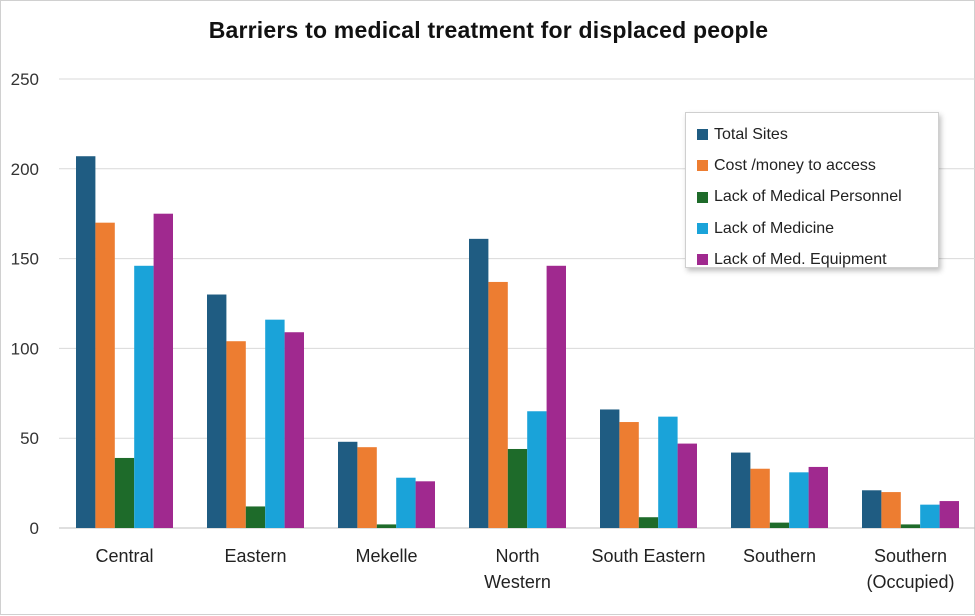 The width and height of the screenshot is (975, 616). What do you see at coordinates (517, 488) in the screenshot?
I see `bar-lack-of-medical-personnel-north-western` at bounding box center [517, 488].